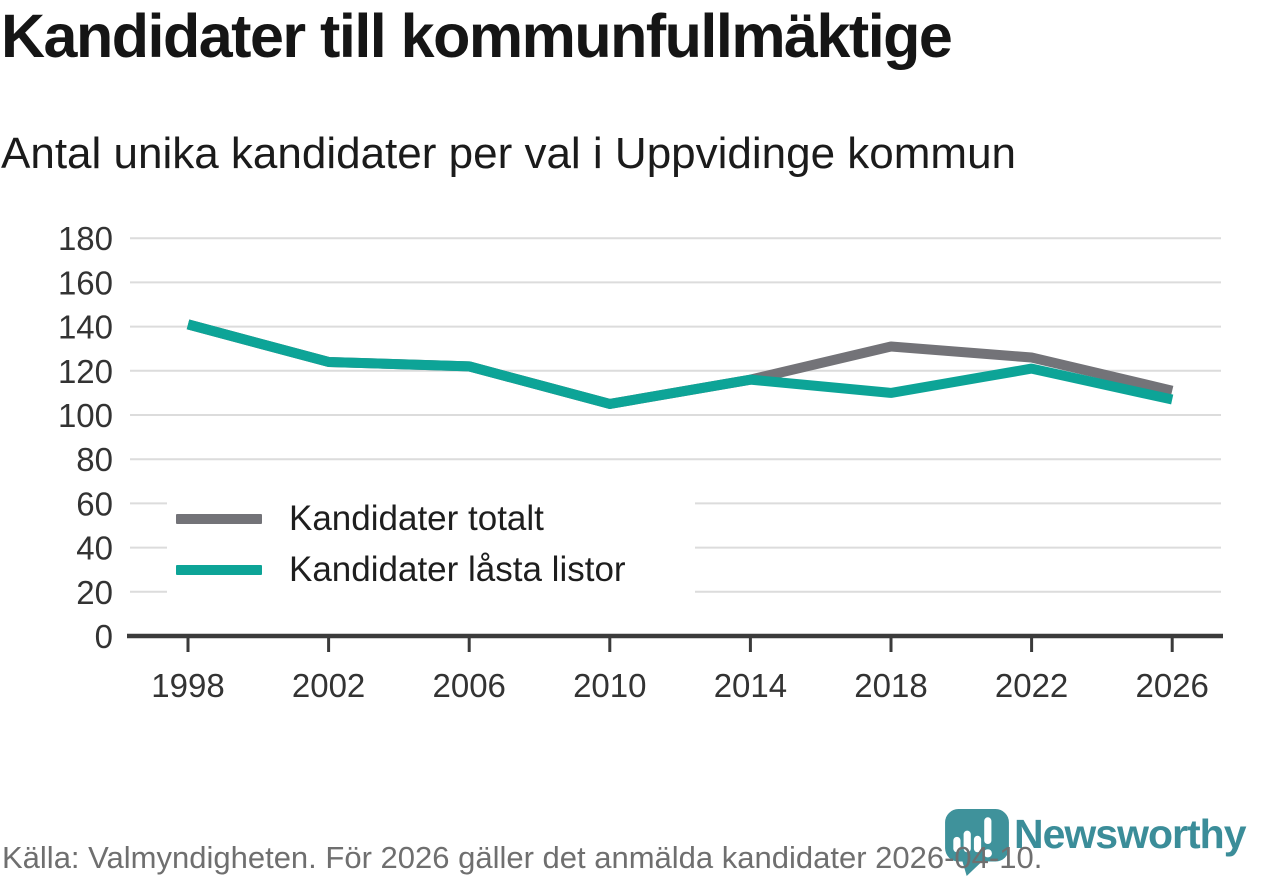  What do you see at coordinates (1130, 834) in the screenshot?
I see `newsworthy-logo-text: Newsworthy` at bounding box center [1130, 834].